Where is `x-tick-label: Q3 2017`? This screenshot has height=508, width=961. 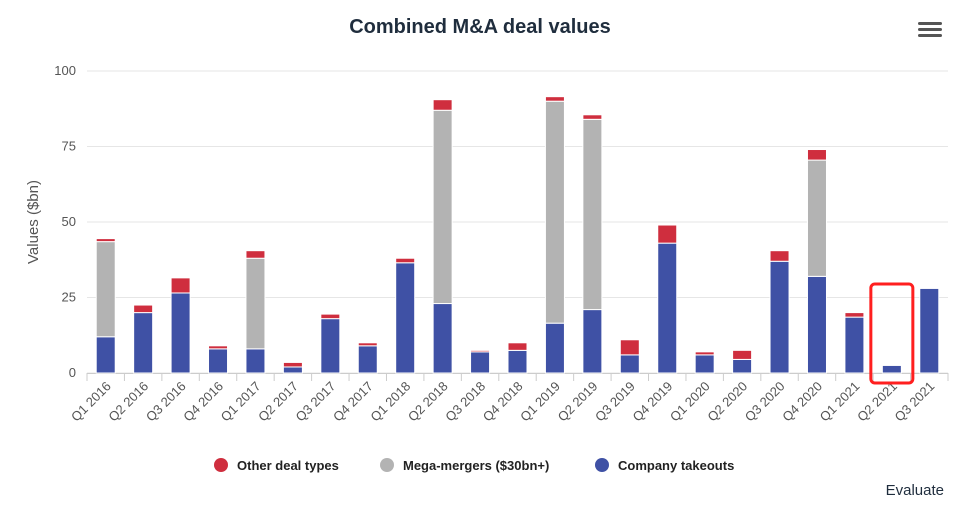 x-tick-label: Q3 2017 is located at coordinates (316, 402).